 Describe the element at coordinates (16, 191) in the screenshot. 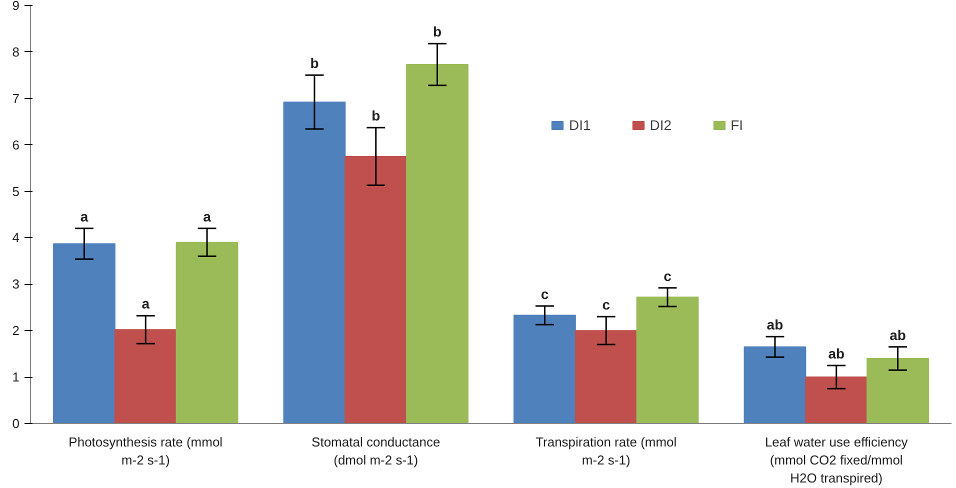

I see `y-tick-label: 5` at that location.